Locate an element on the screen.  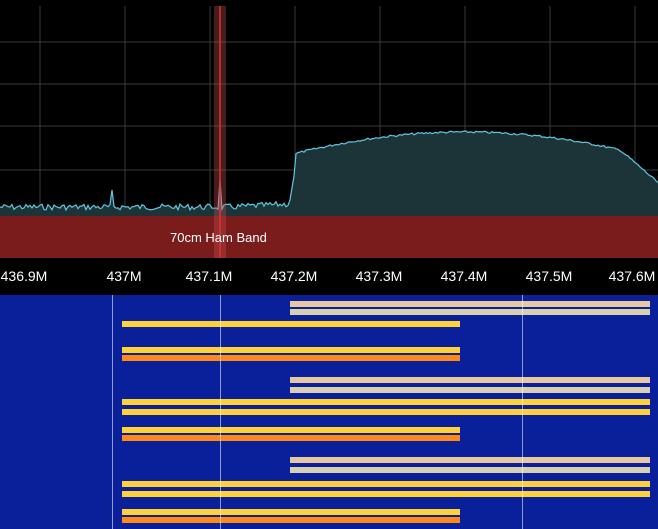
frequency-tick-label: 437.2M is located at coordinates (294, 276).